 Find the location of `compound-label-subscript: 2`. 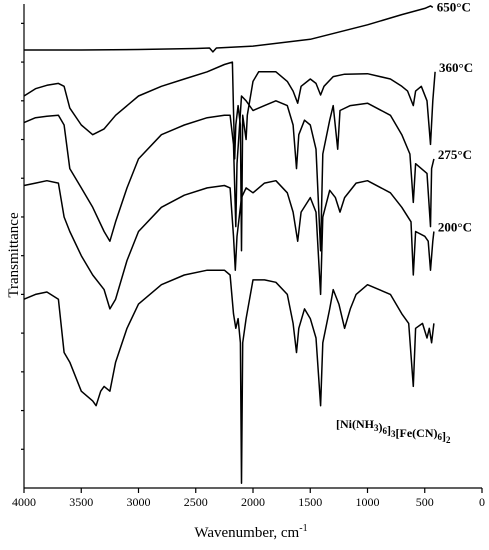

compound-label-subscript: 2 is located at coordinates (448, 440).